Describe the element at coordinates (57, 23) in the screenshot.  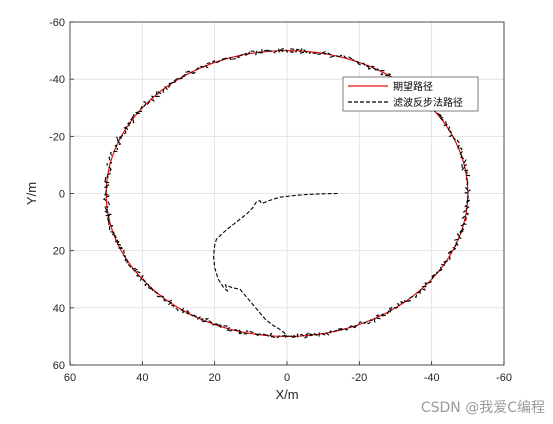
I see `y-tick-label: -60` at that location.